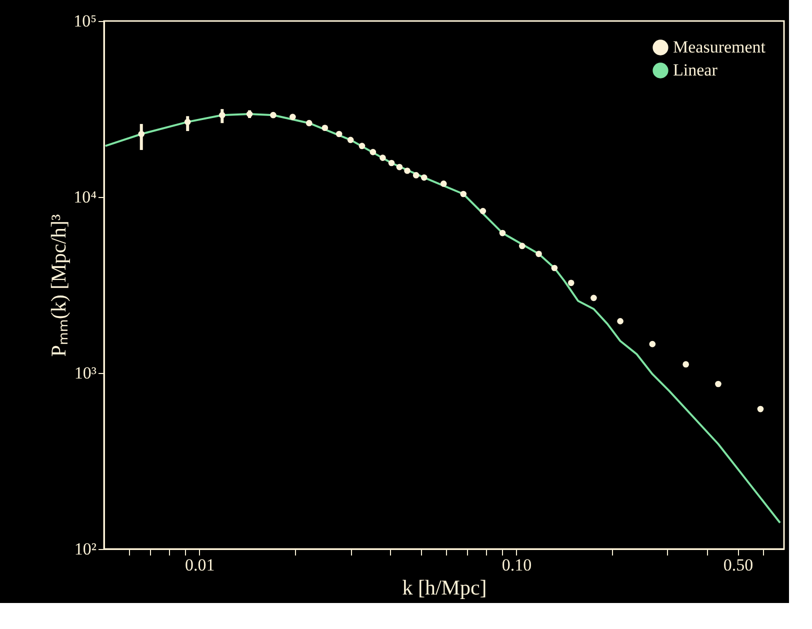  Describe the element at coordinates (85, 197) in the screenshot. I see `y-tick-label: 10⁴` at that location.